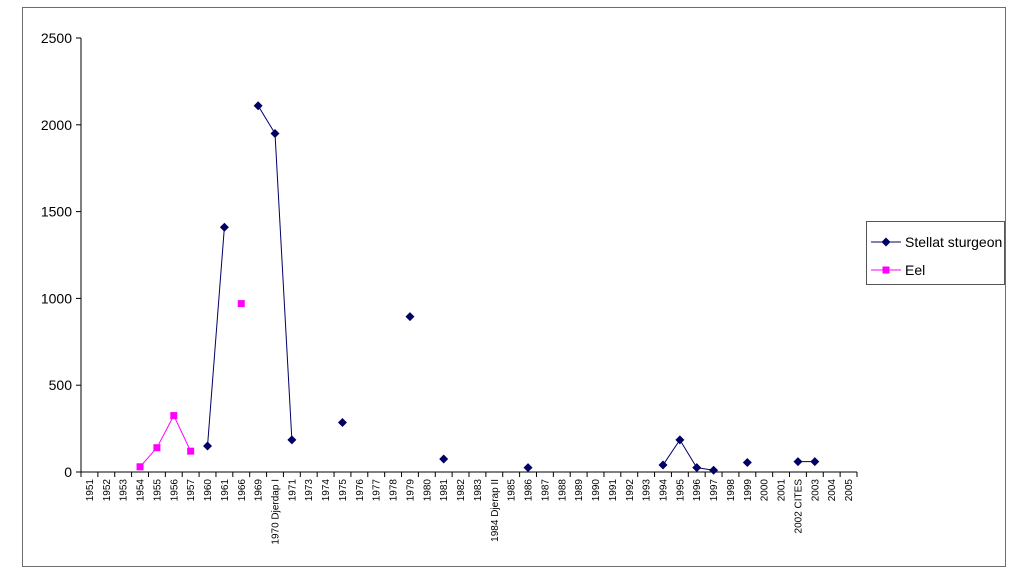 The height and width of the screenshot is (576, 1024). Describe the element at coordinates (141, 490) in the screenshot. I see `x-tick-label: 1954` at that location.